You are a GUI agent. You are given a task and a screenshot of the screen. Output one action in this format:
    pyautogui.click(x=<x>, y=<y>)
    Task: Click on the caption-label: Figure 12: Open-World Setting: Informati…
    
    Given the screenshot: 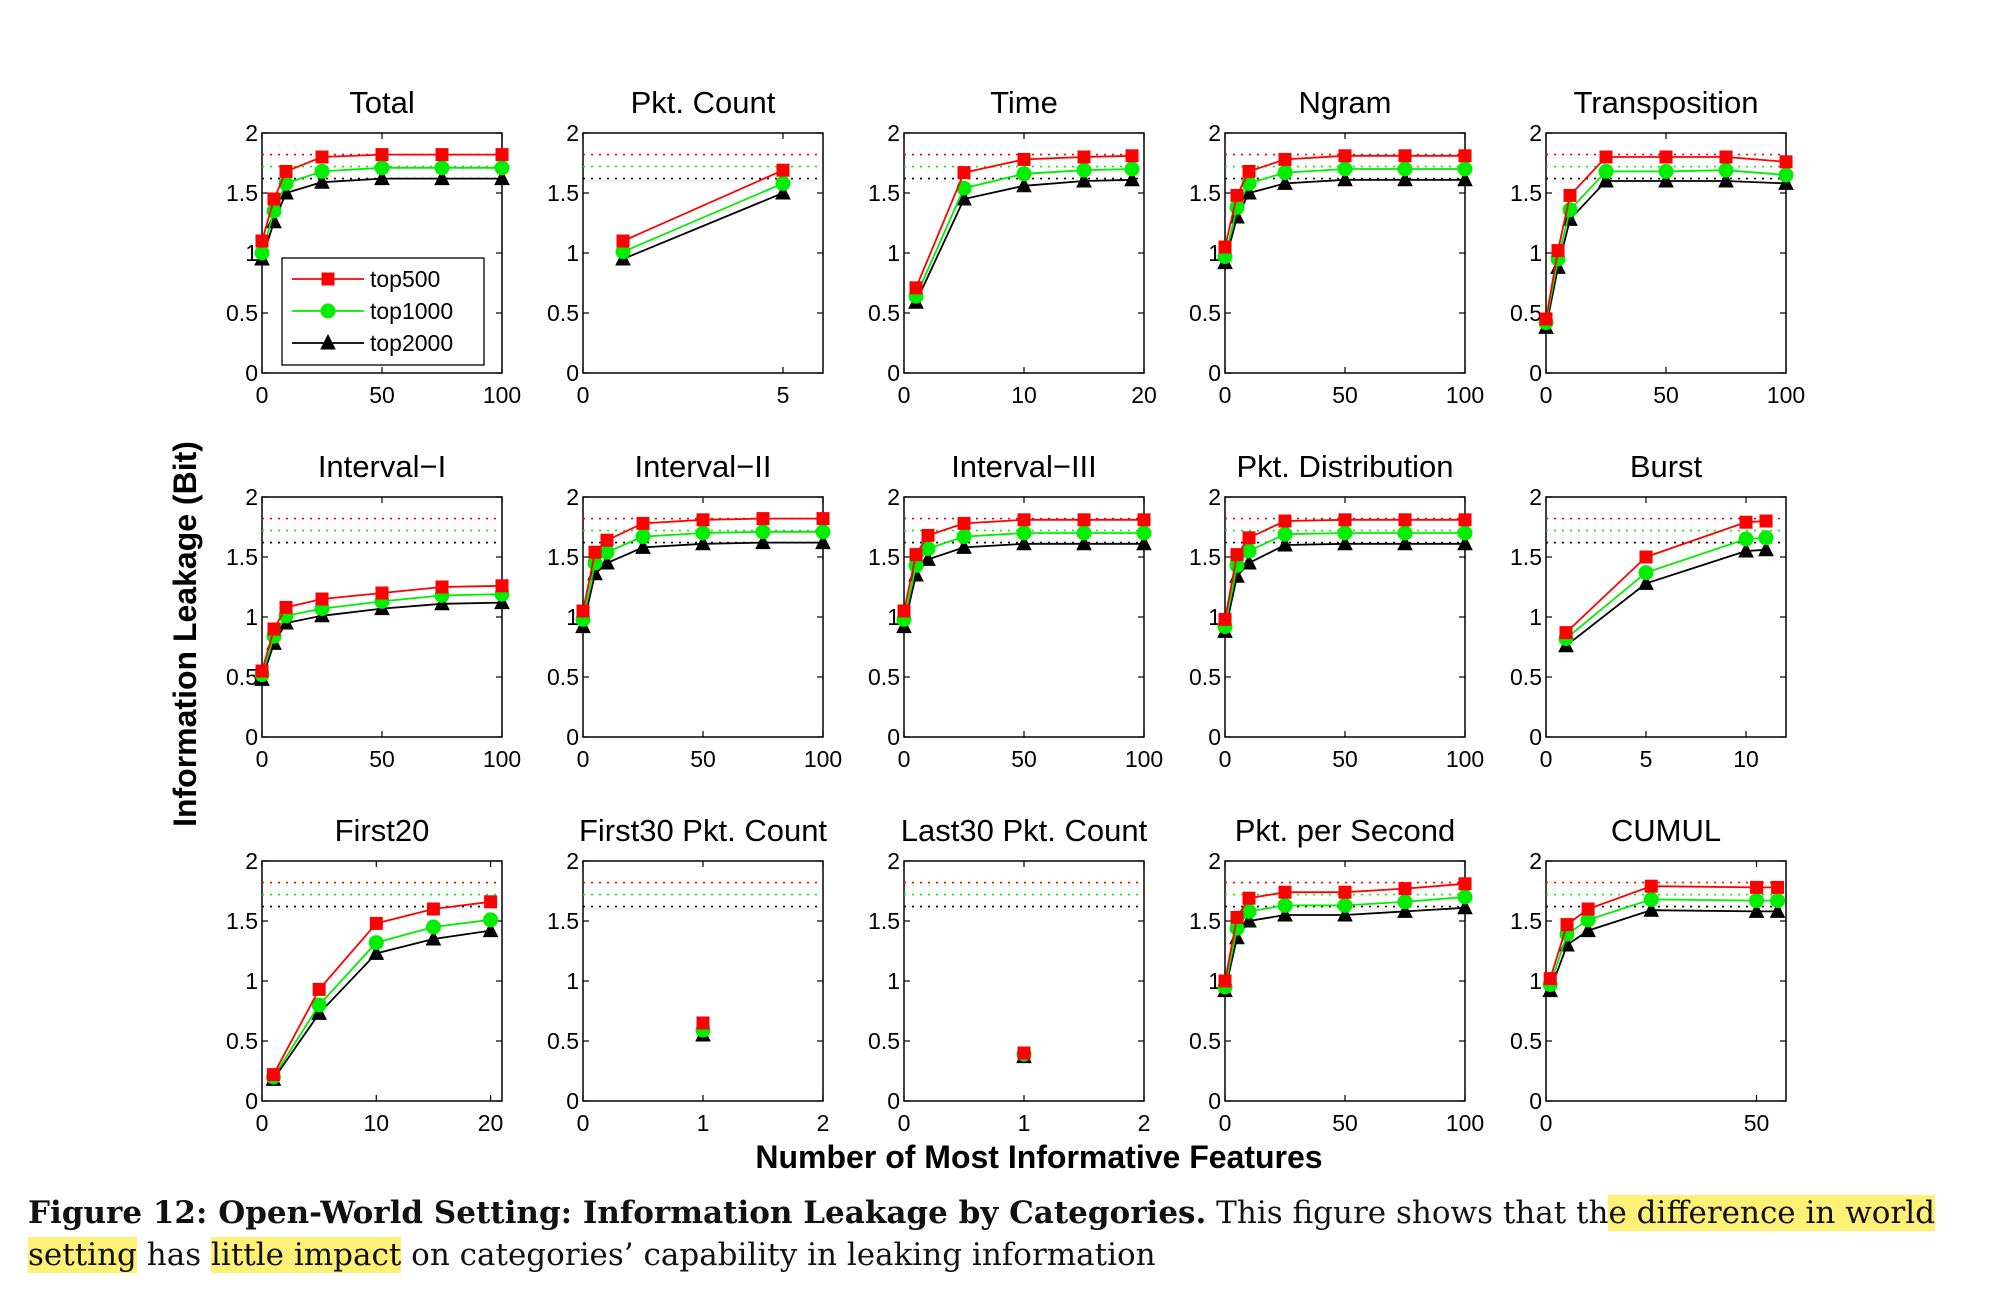 What is the action you would take?
    pyautogui.click(x=617, y=1213)
    